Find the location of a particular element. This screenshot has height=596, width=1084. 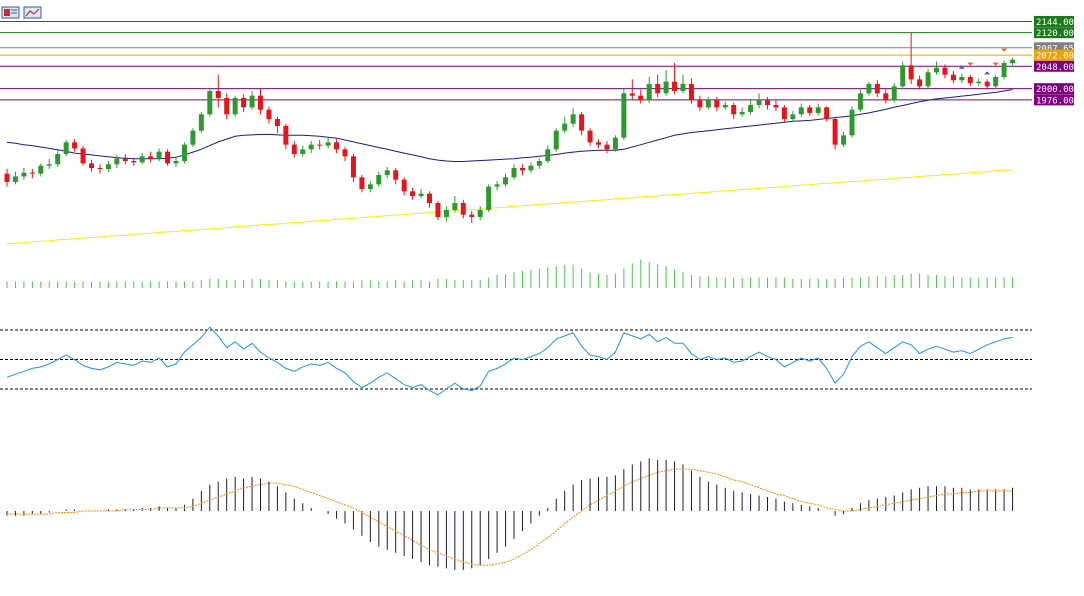

price-label-text: 1976.00 is located at coordinates (1055, 101).